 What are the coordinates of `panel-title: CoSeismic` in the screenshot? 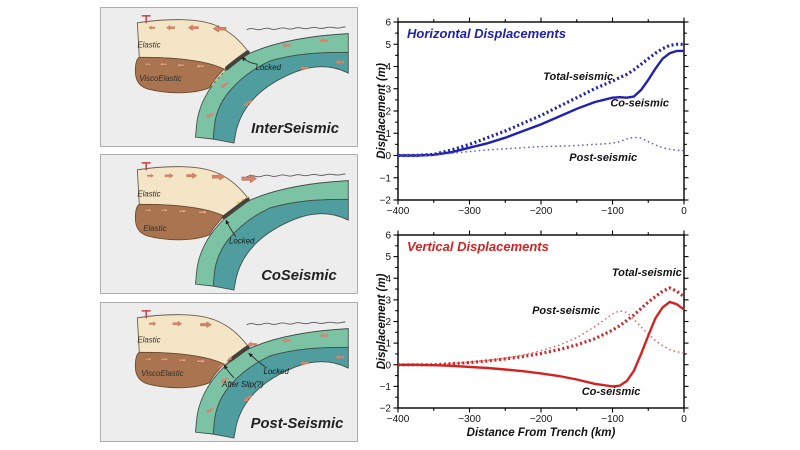 It's located at (299, 276).